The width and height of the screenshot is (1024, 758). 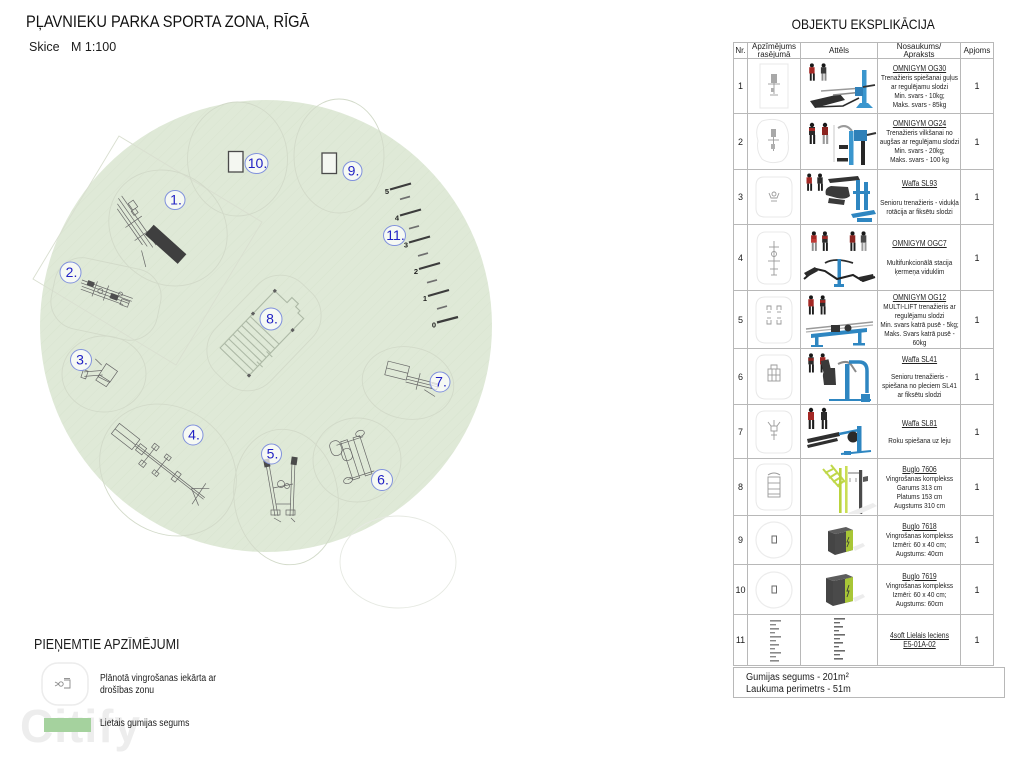 I want to click on svg-text: 1, so click(x=425, y=298).